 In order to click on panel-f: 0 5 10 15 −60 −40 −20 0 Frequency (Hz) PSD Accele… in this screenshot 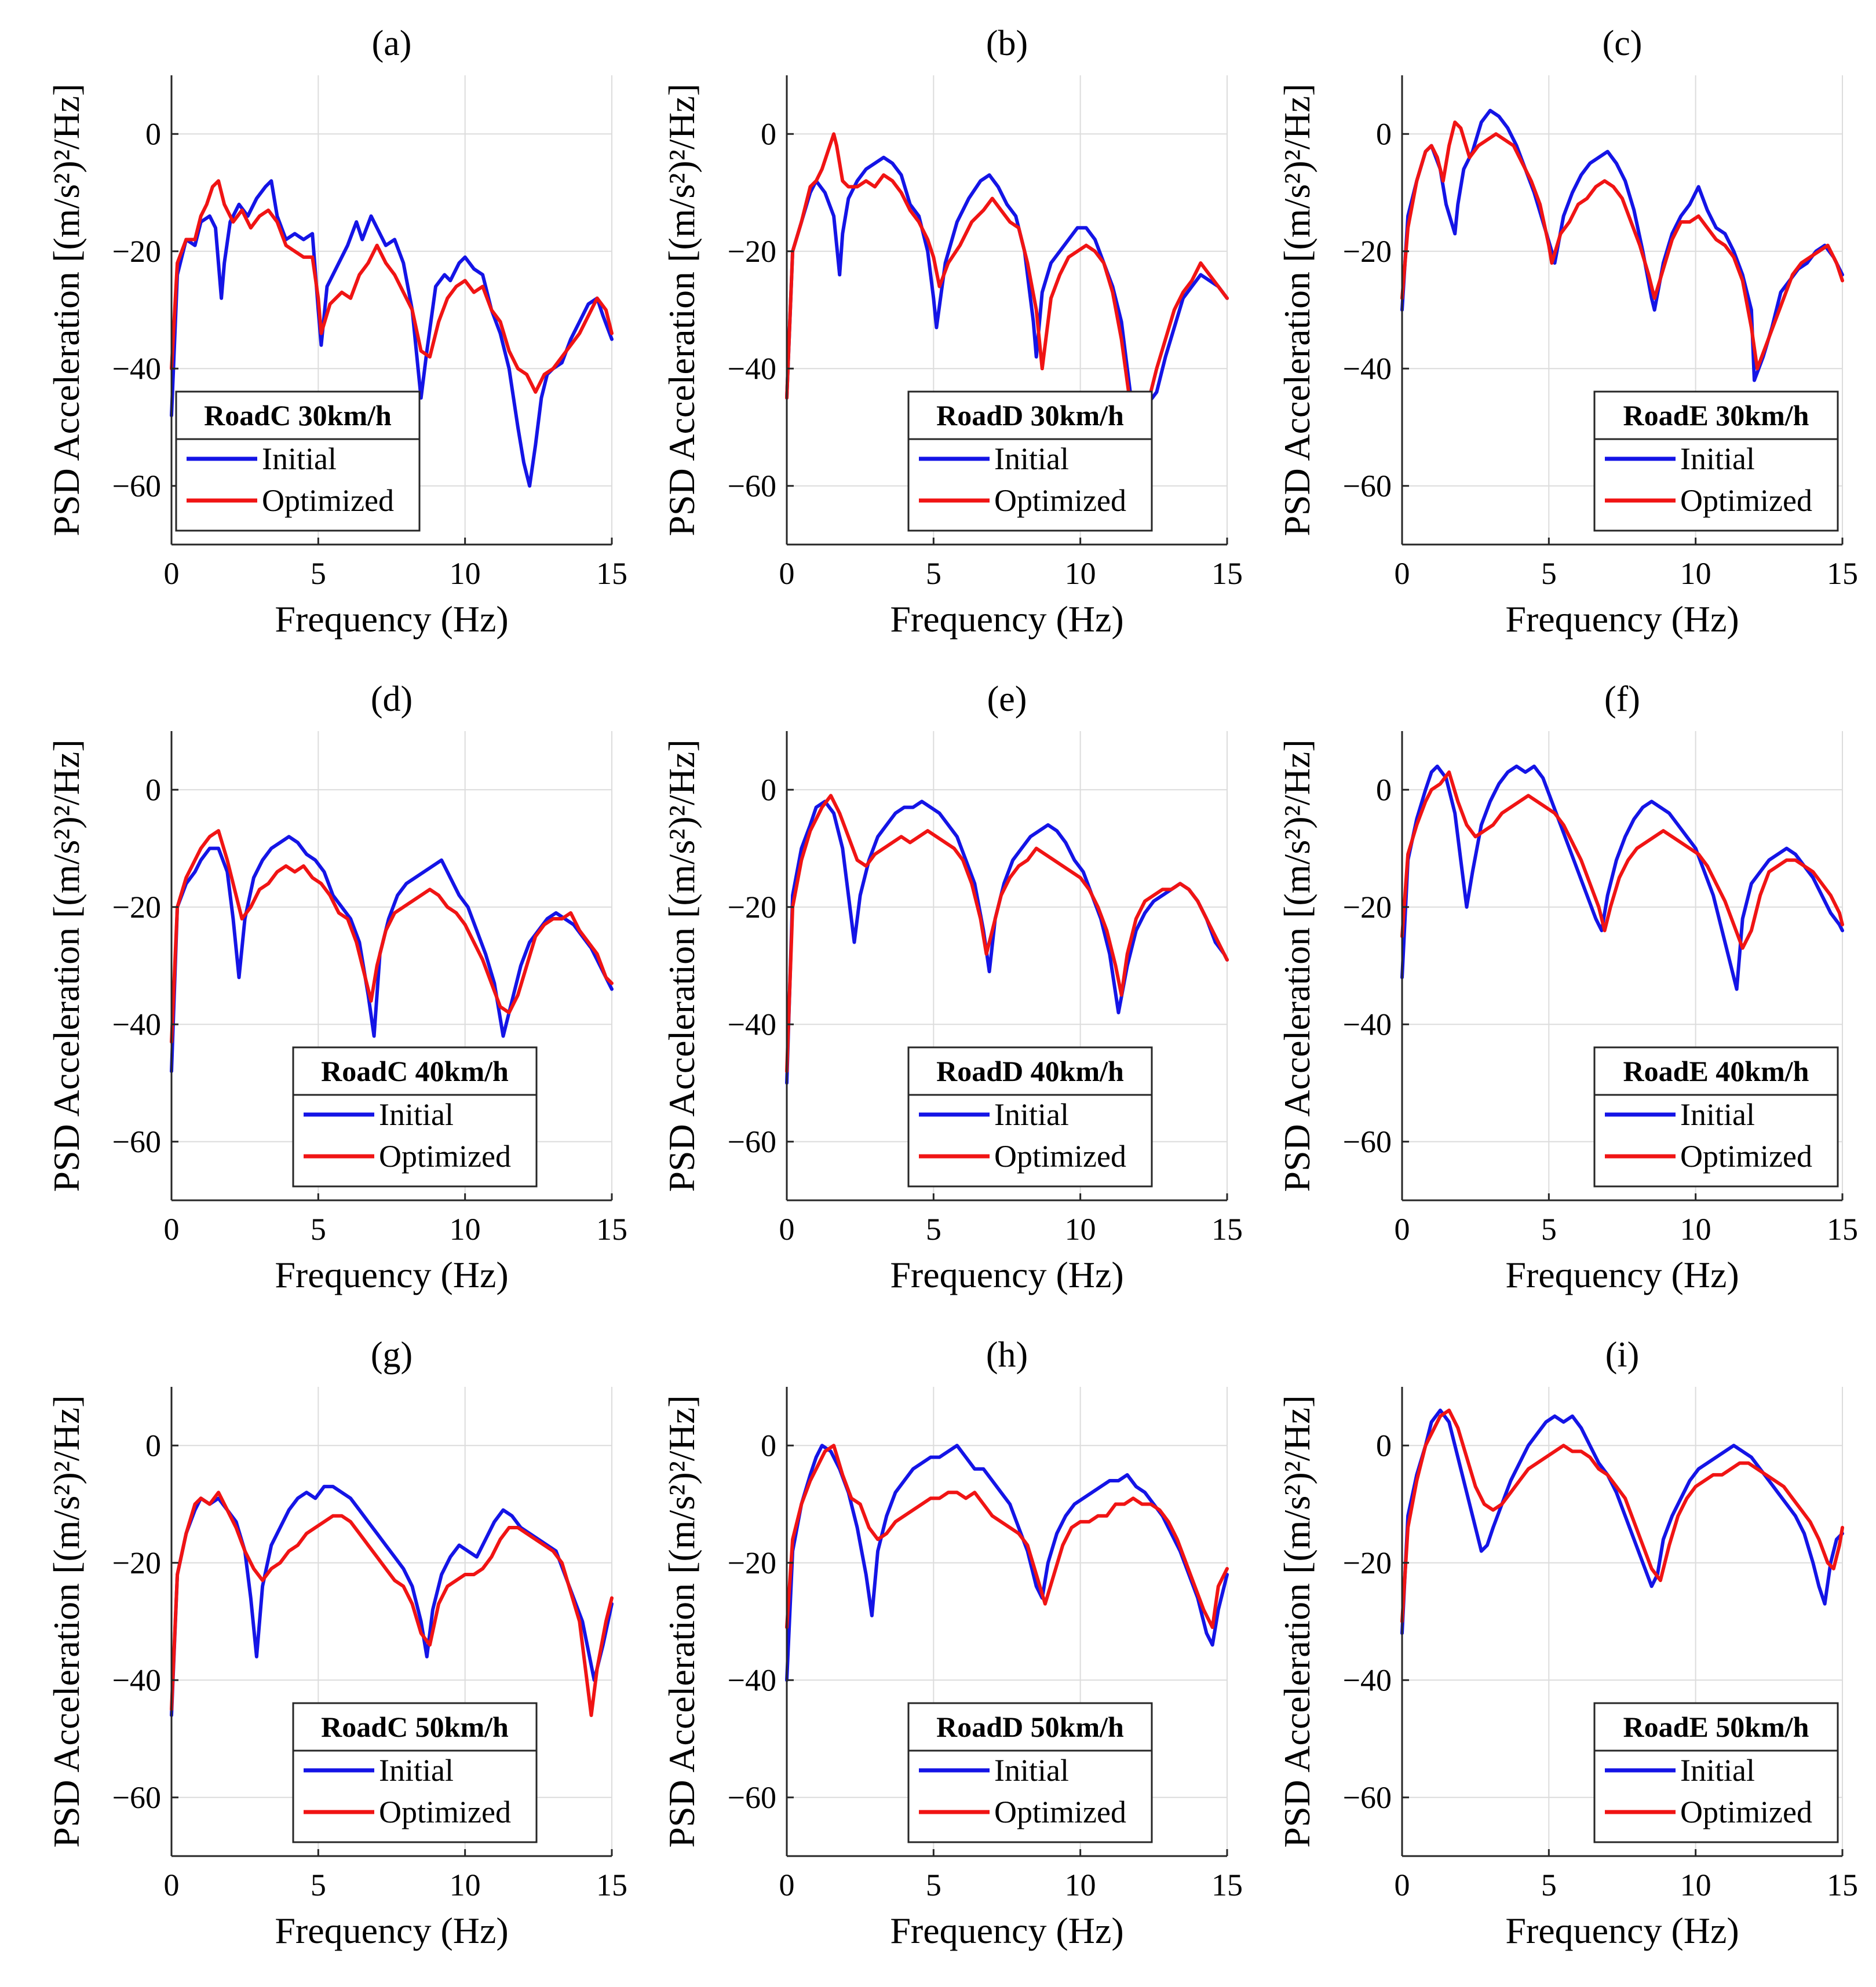, I will do `click(1567, 987)`.